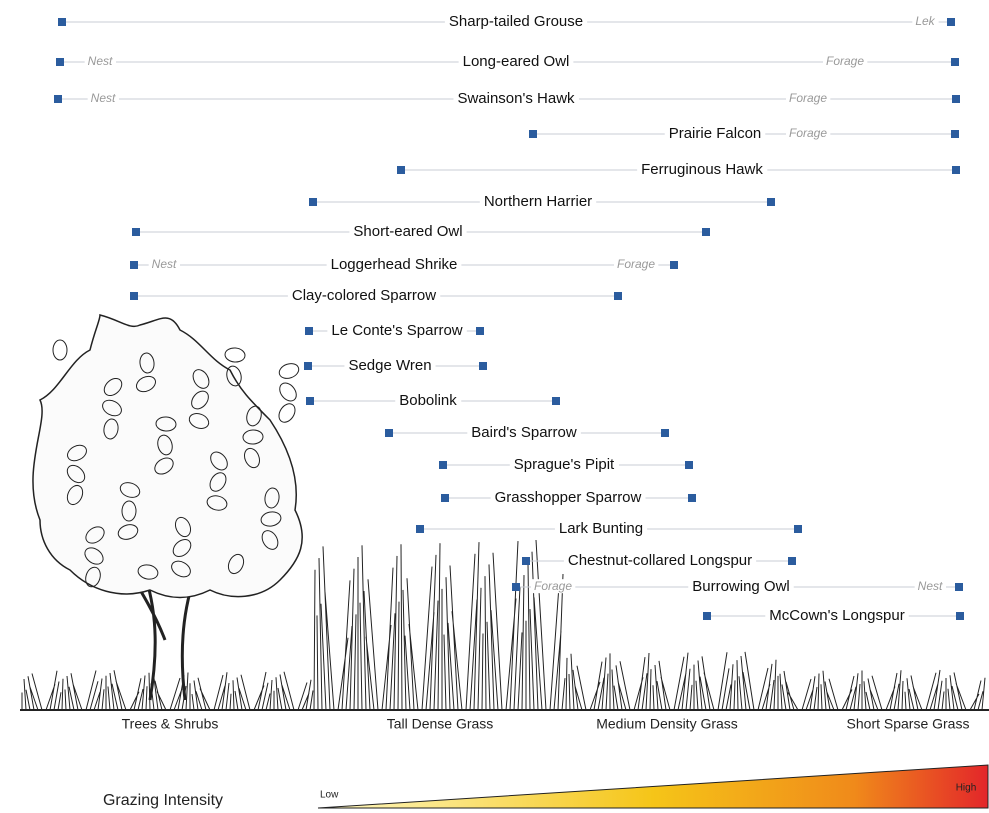 Image resolution: width=989 pixels, height=813 pixels. I want to click on bird-name: Burrowing Owl, so click(741, 586).